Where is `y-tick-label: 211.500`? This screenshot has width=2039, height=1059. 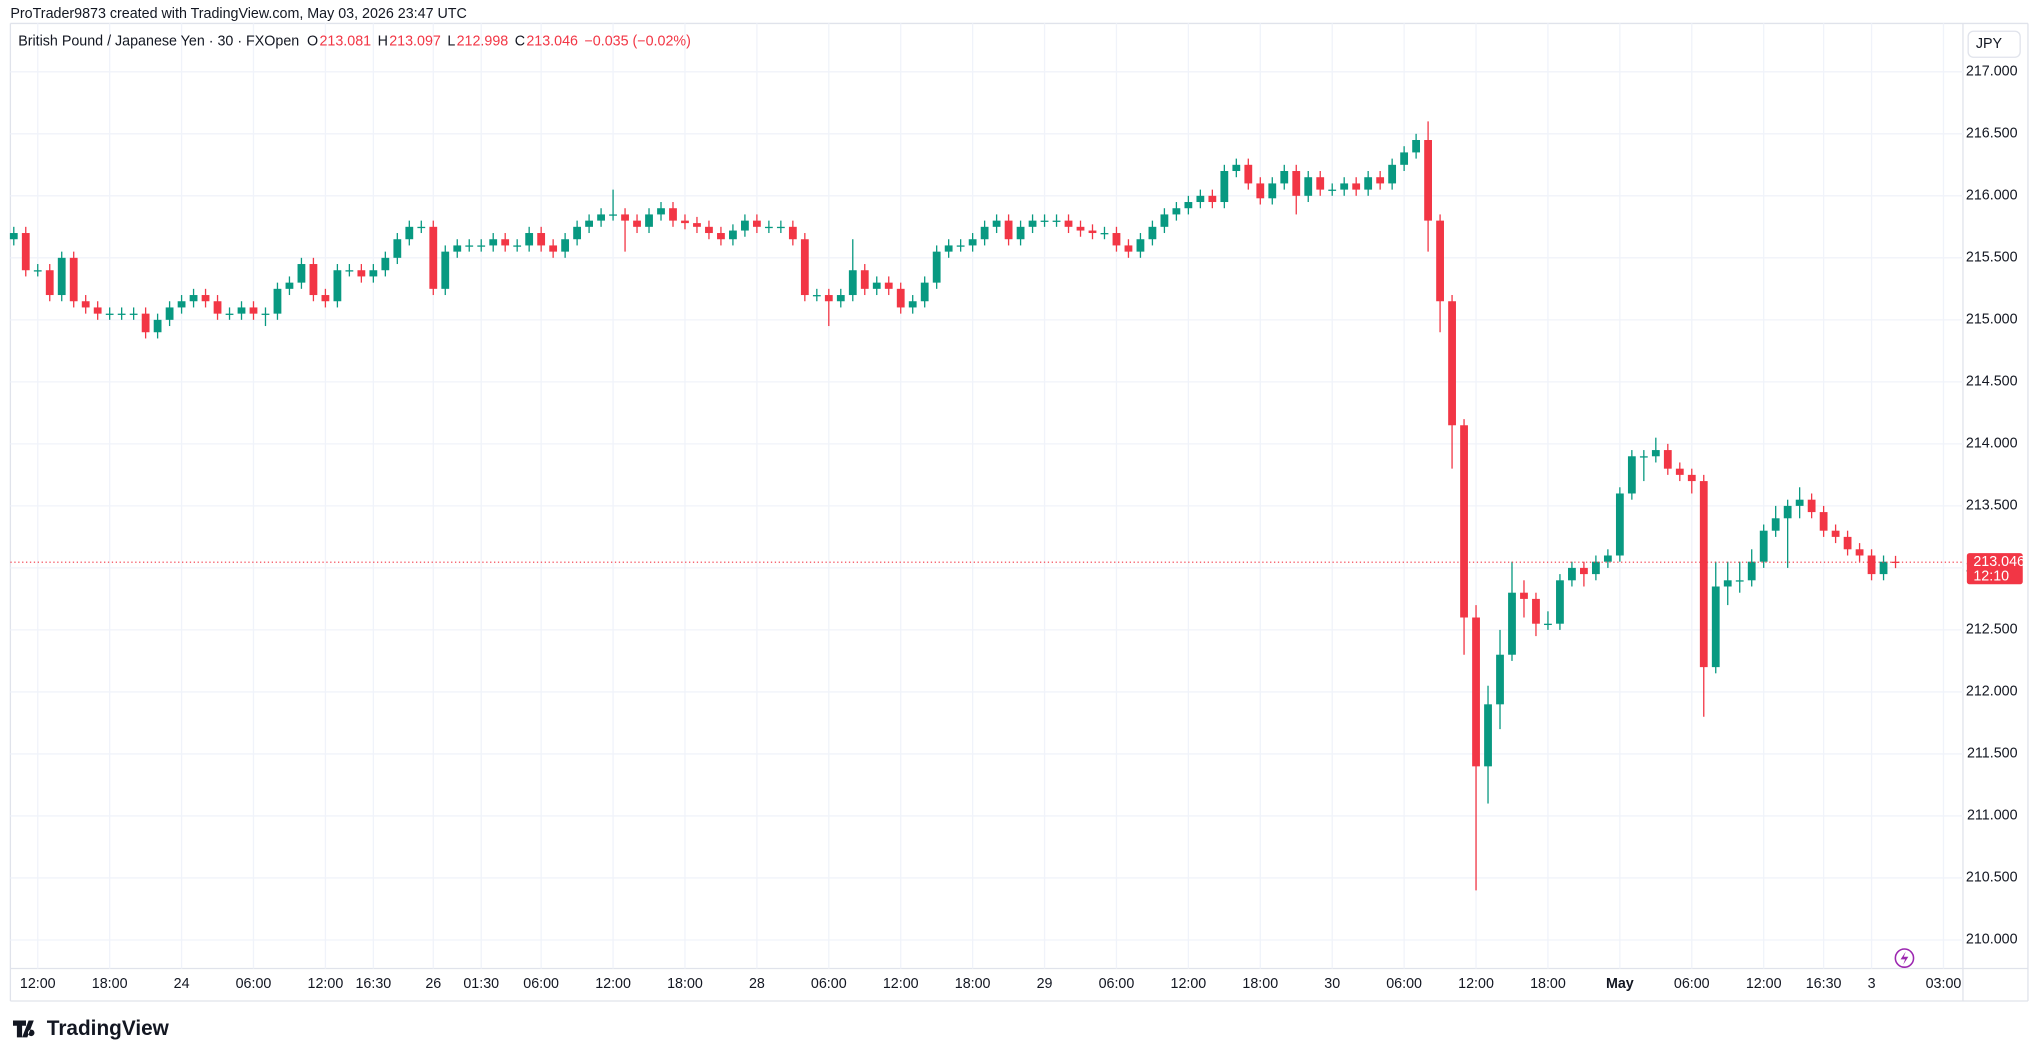
y-tick-label: 211.500 is located at coordinates (1992, 754).